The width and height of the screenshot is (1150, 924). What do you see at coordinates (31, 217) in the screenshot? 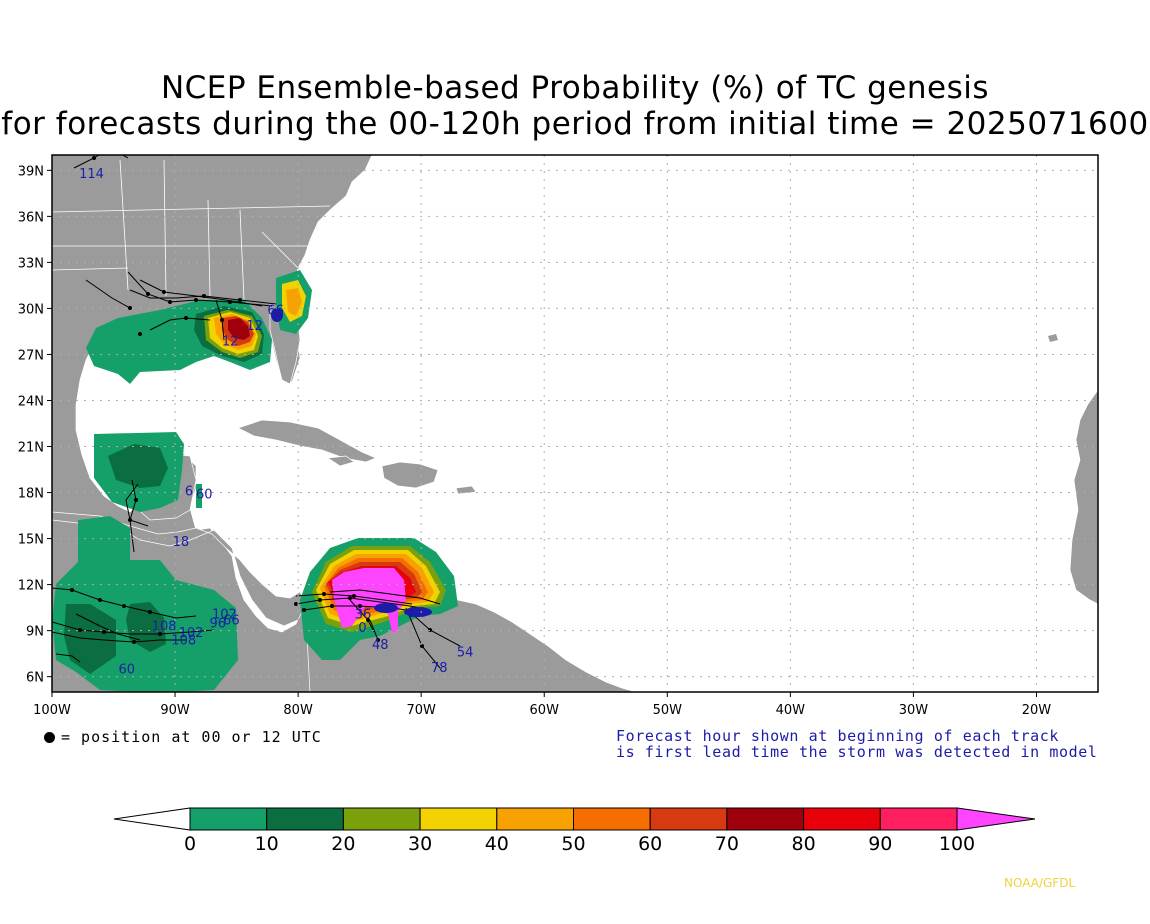
I see `lat-tick-label: 36N` at bounding box center [31, 217].